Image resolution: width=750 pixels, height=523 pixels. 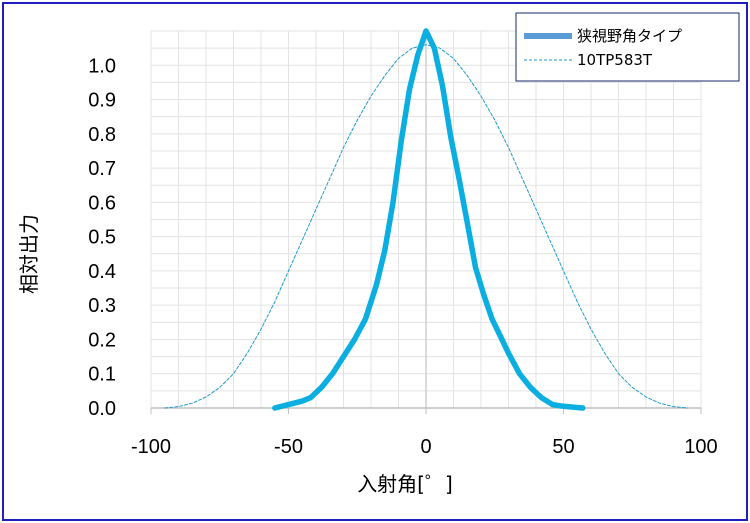 What do you see at coordinates (102, 340) in the screenshot?
I see `y-tick-label: 0.2` at bounding box center [102, 340].